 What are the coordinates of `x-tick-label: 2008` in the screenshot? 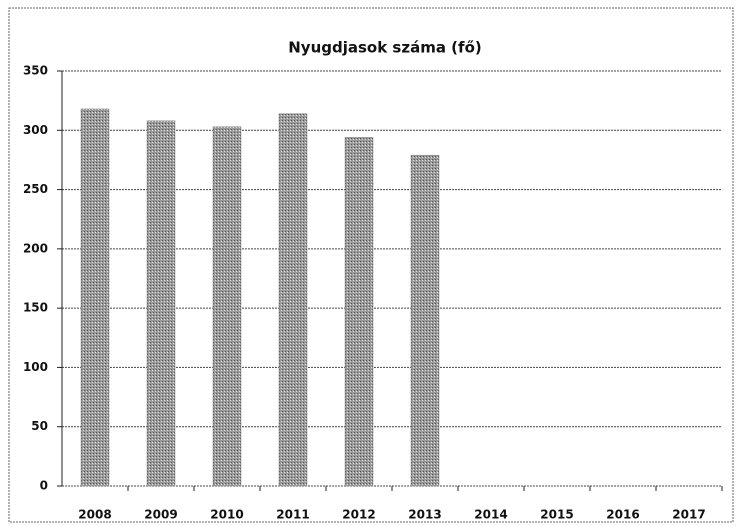 It's located at (94, 515).